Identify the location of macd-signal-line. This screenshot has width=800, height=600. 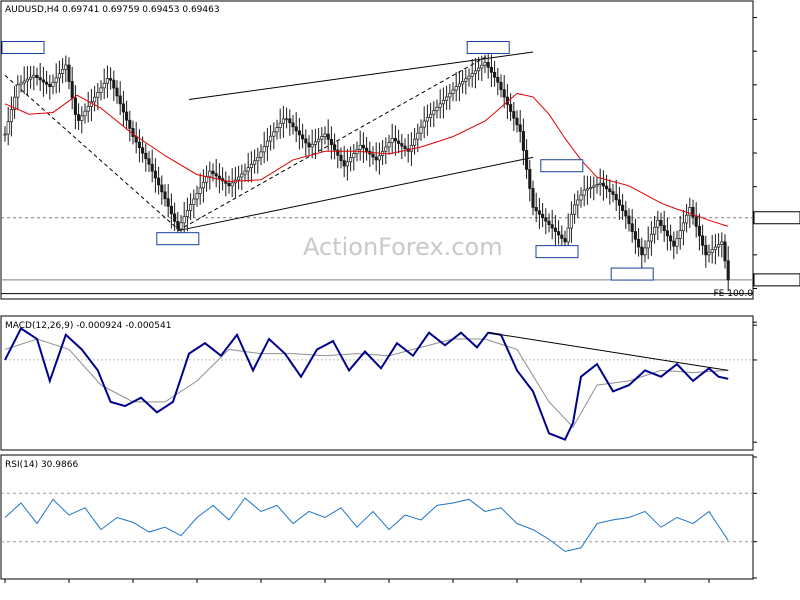
(366, 383).